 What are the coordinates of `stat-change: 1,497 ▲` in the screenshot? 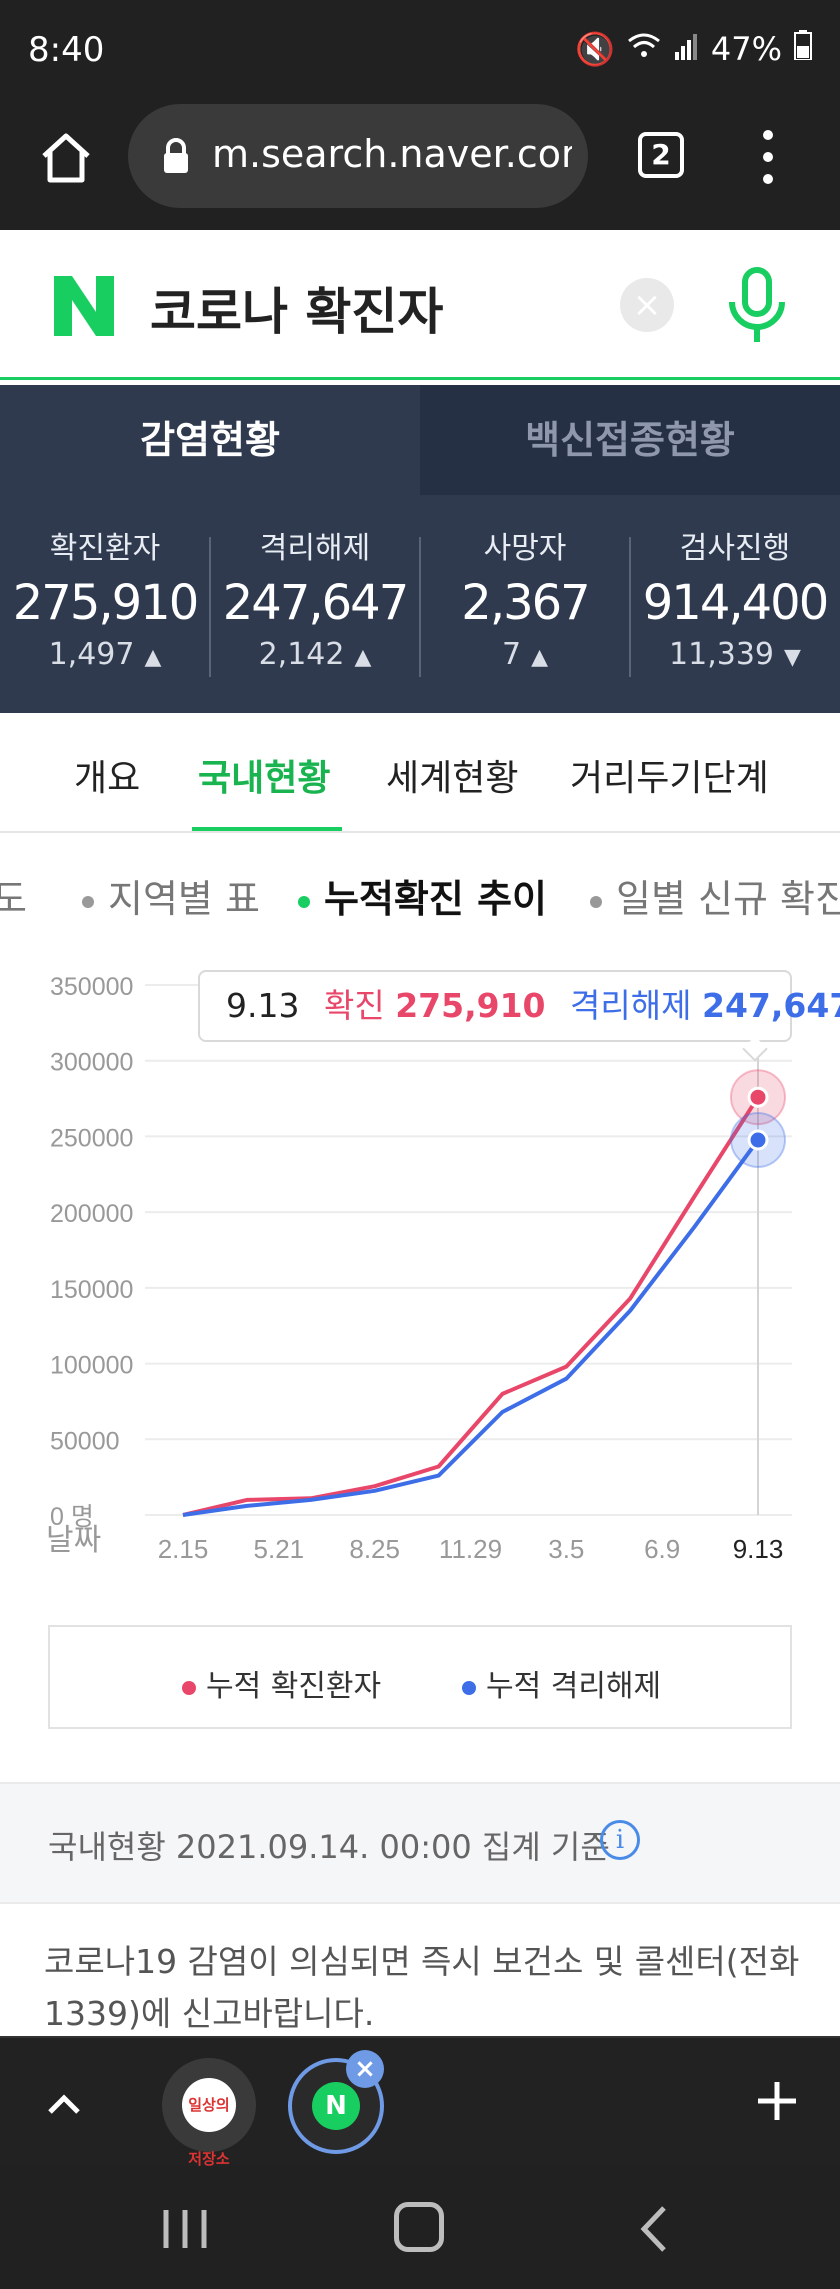 It's located at (105, 654).